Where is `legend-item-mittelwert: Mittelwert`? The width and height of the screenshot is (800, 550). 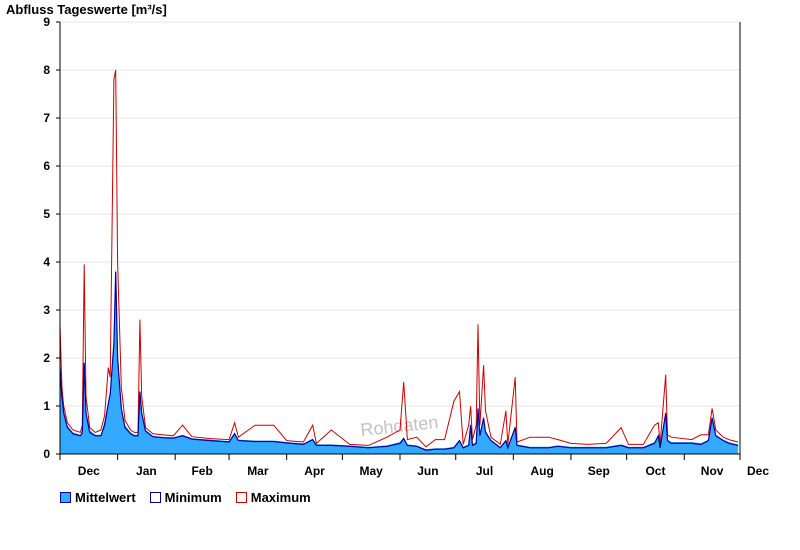 legend-item-mittelwert: Mittelwert is located at coordinates (98, 497).